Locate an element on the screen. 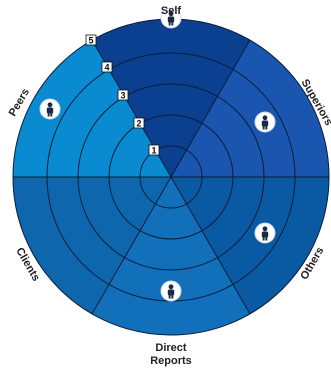 The width and height of the screenshot is (331, 369). scale-number-5: 5 is located at coordinates (91, 40).